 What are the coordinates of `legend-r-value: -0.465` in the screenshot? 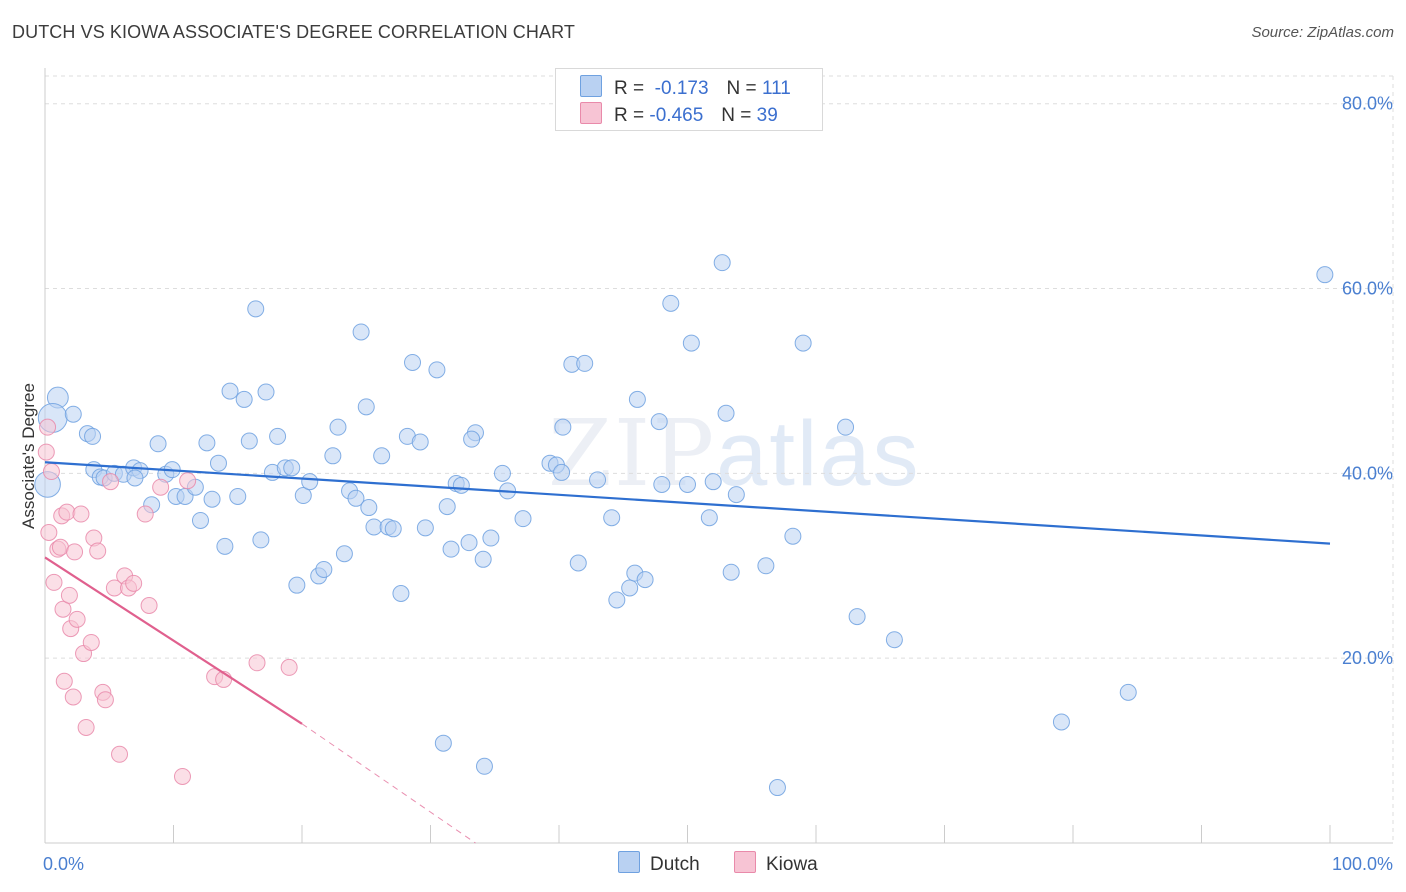 It's located at (676, 115).